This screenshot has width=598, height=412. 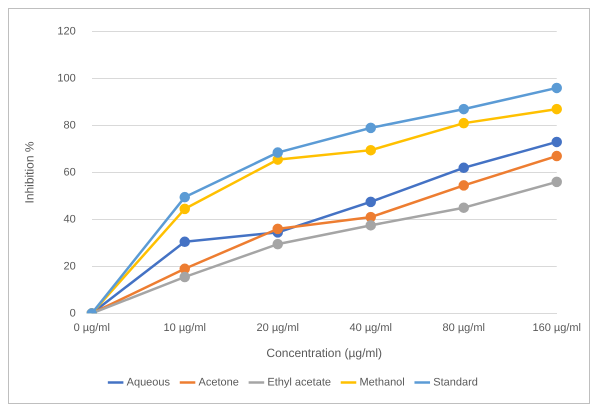 What do you see at coordinates (73, 313) in the screenshot?
I see `y-tick-label: 0` at bounding box center [73, 313].